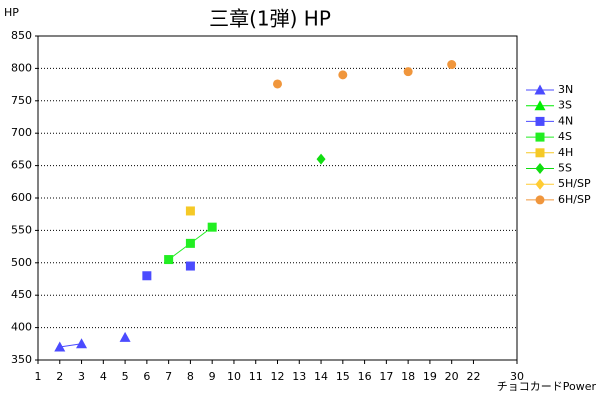  I want to click on x-tick-label: 3, so click(81, 376).